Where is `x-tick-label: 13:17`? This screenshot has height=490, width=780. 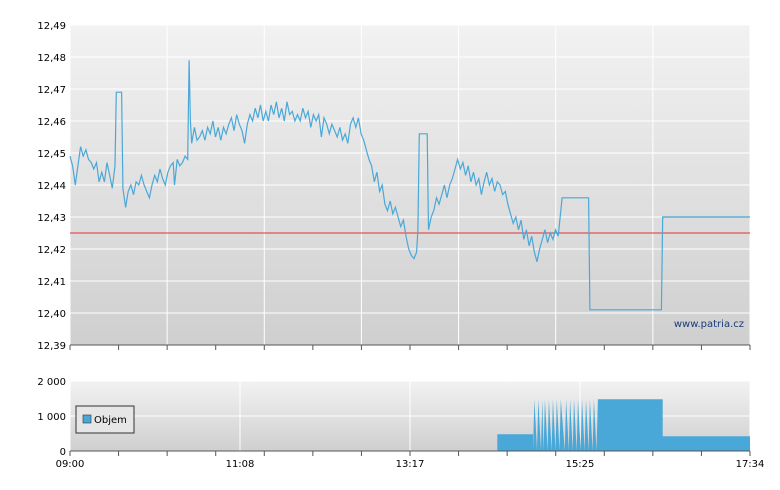
x-tick-label: 13:17 is located at coordinates (410, 464).